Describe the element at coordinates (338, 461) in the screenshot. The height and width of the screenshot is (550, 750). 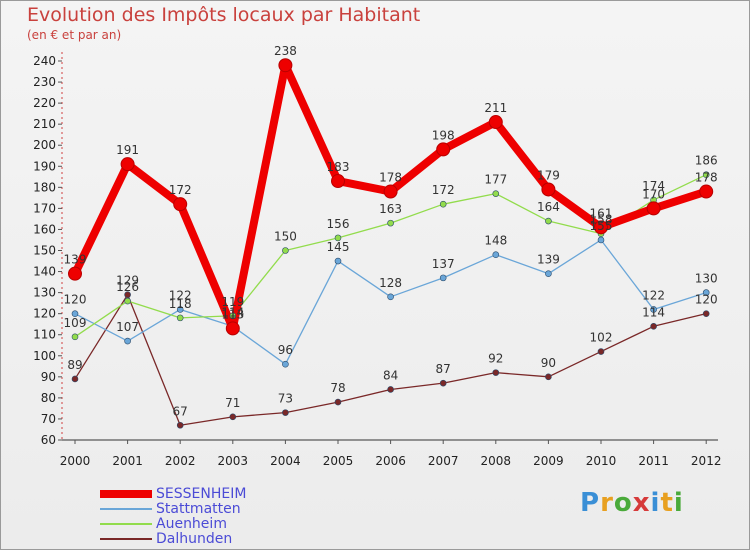
I see `x-tick-label: 2005` at that location.